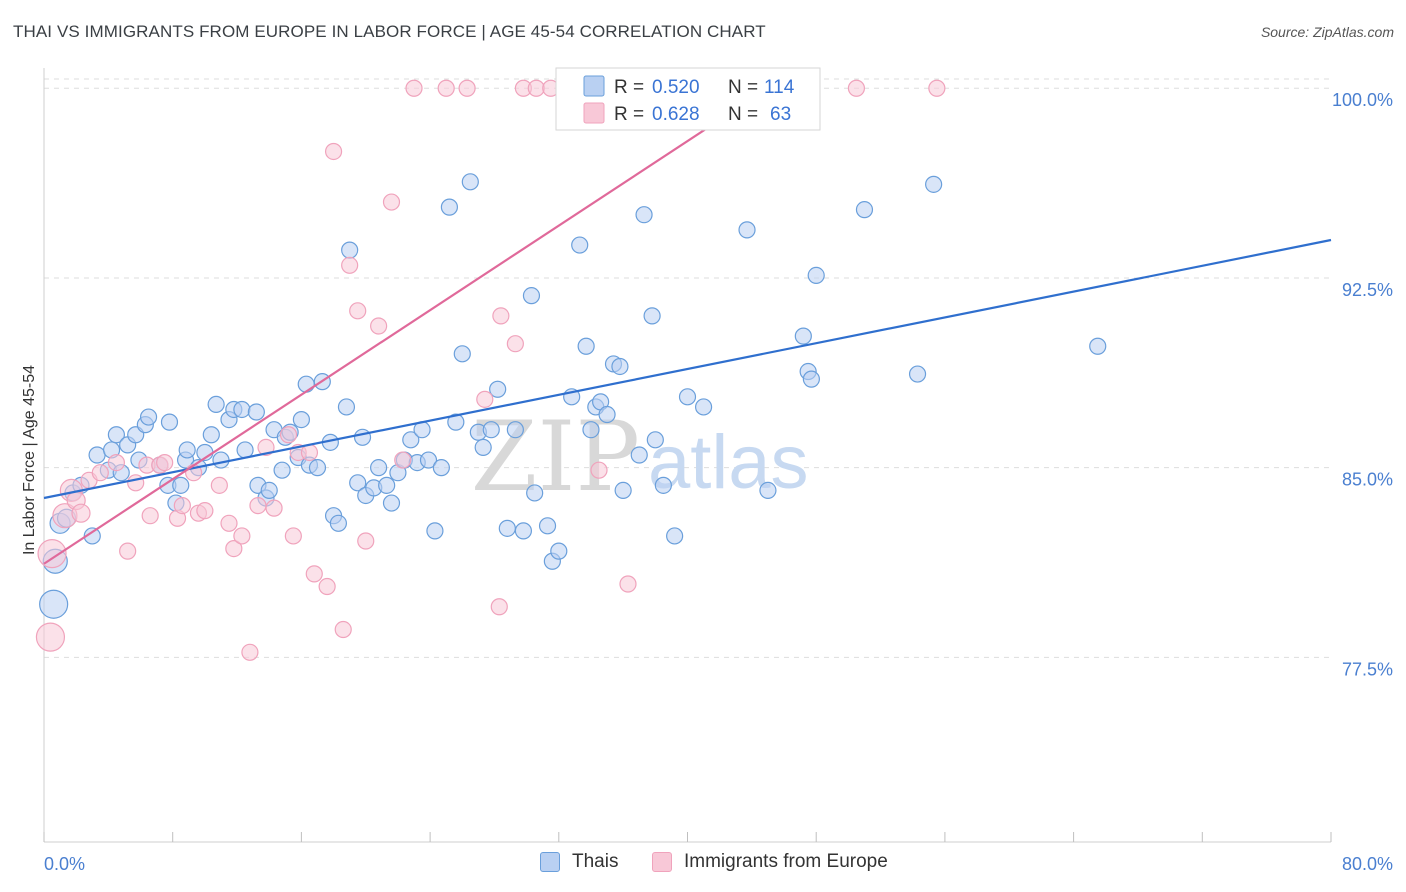 The image size is (1406, 892). What do you see at coordinates (728, 462) in the screenshot?
I see `watermark-atlas: atlas` at bounding box center [728, 462].